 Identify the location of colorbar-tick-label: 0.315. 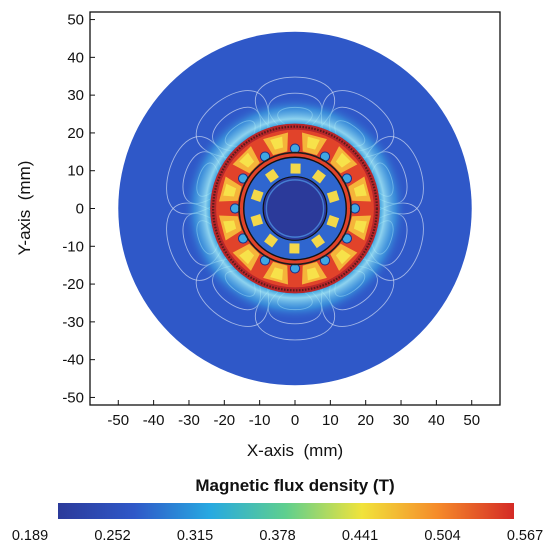
(195, 536).